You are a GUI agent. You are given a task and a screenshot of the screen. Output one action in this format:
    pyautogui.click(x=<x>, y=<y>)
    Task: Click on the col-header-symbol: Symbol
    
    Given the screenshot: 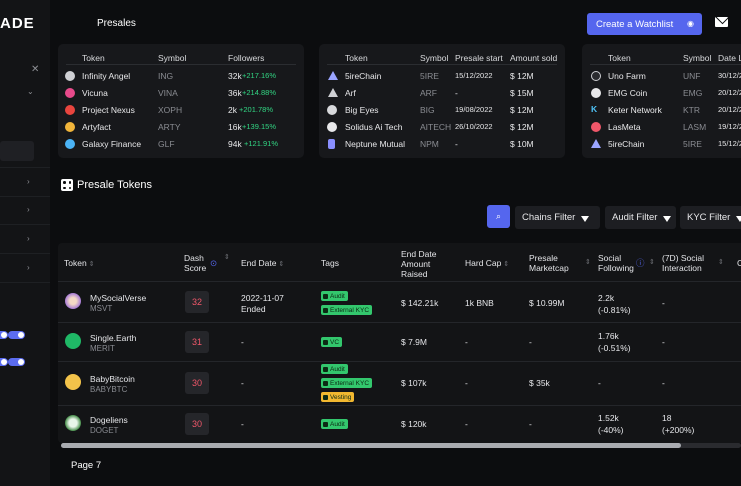 What is the action you would take?
    pyautogui.click(x=172, y=58)
    